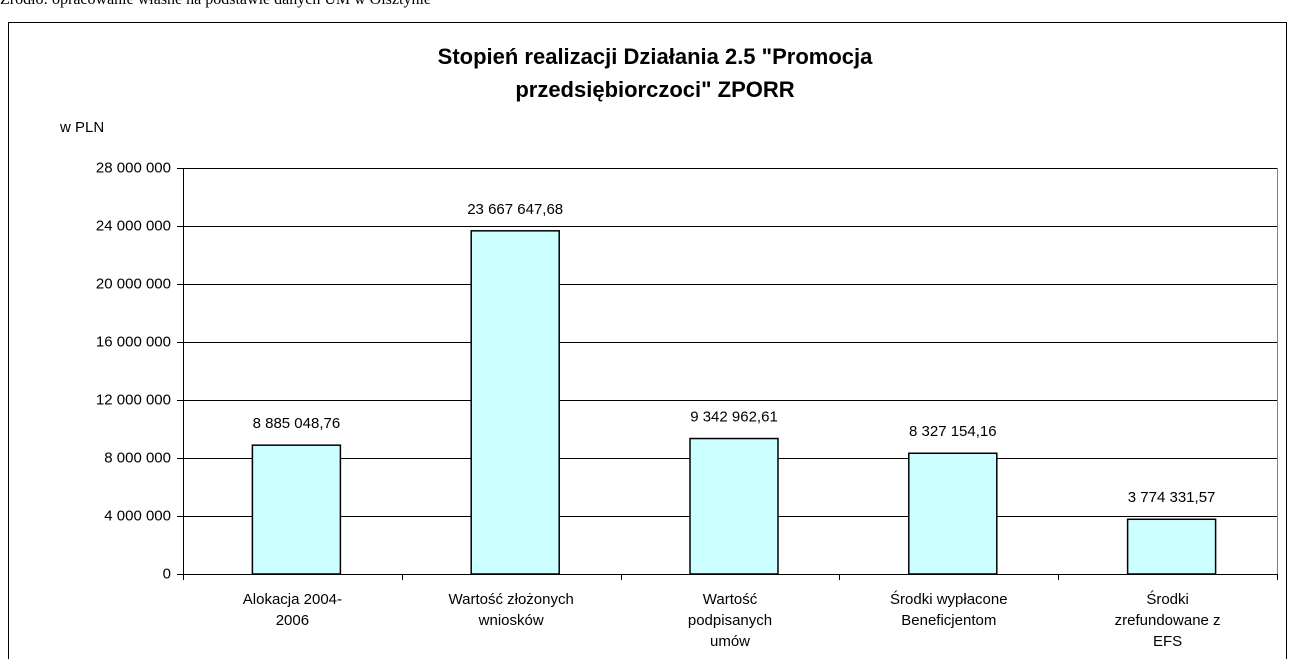  I want to click on data-label: 3 774 331,57, so click(1172, 497).